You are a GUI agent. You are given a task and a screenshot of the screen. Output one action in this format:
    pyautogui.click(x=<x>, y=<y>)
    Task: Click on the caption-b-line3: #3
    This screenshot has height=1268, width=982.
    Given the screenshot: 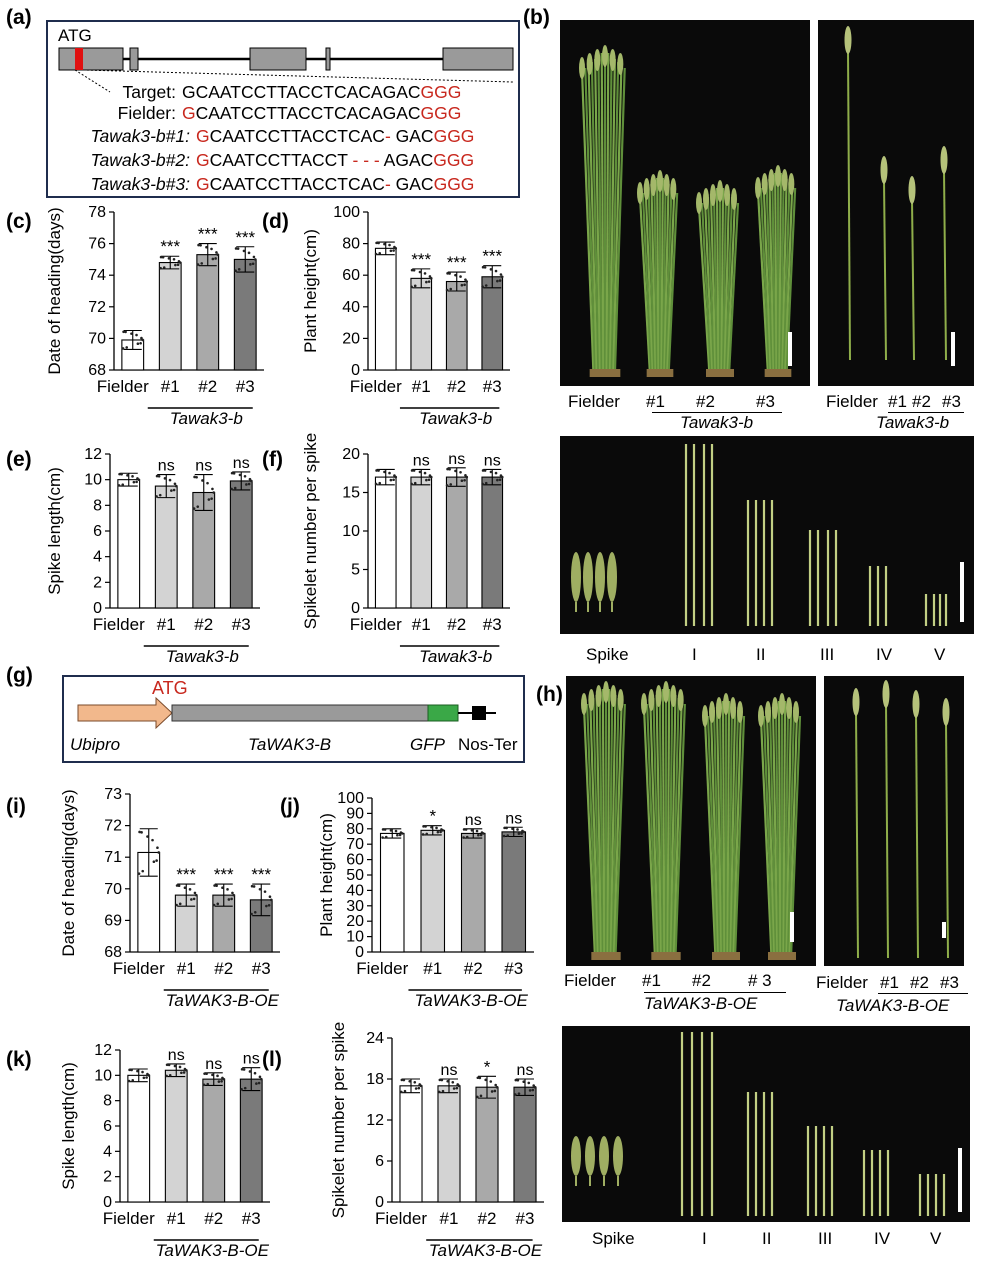 What is the action you would take?
    pyautogui.click(x=765, y=401)
    